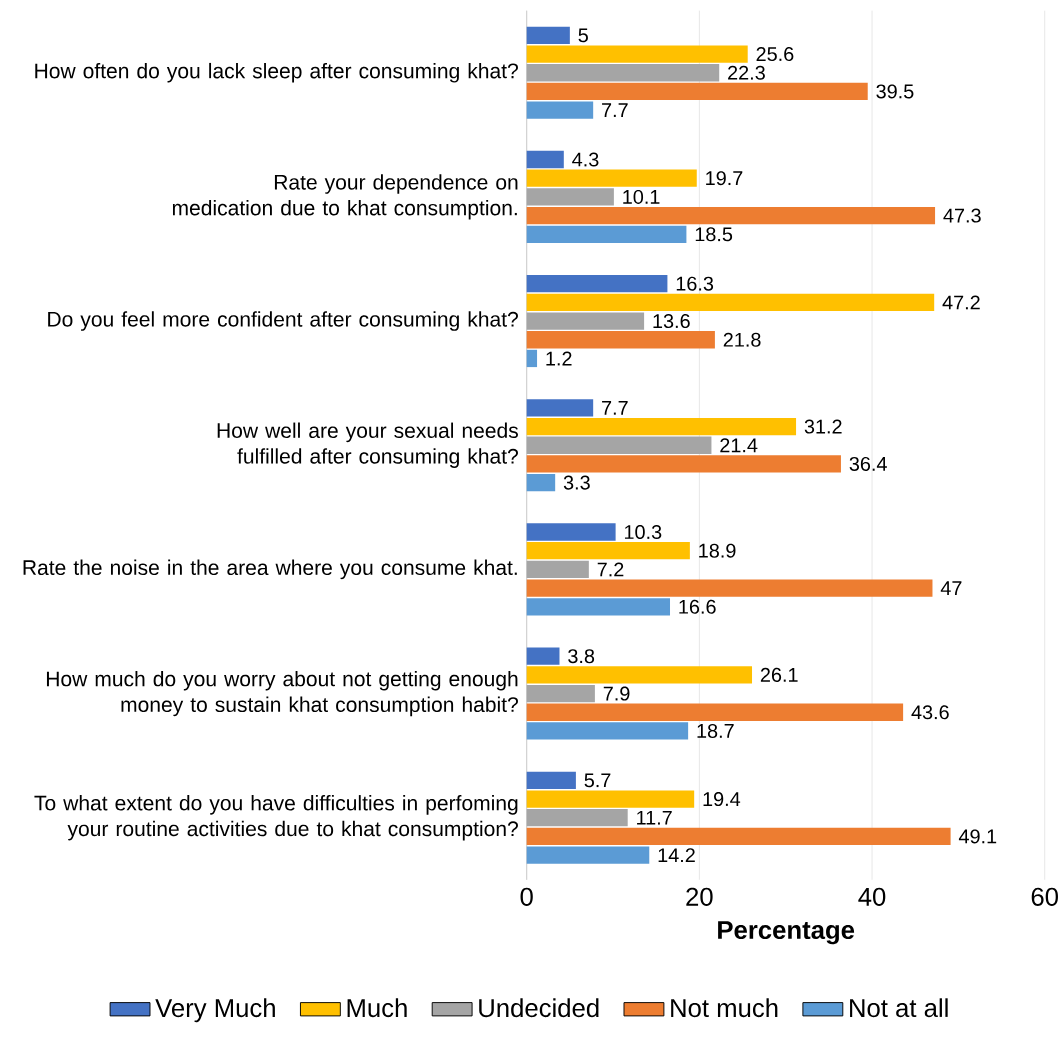 The width and height of the screenshot is (1064, 1048). What do you see at coordinates (283, 321) in the screenshot?
I see `y-tick-label: Do you feel more confident after consuming khat?` at bounding box center [283, 321].